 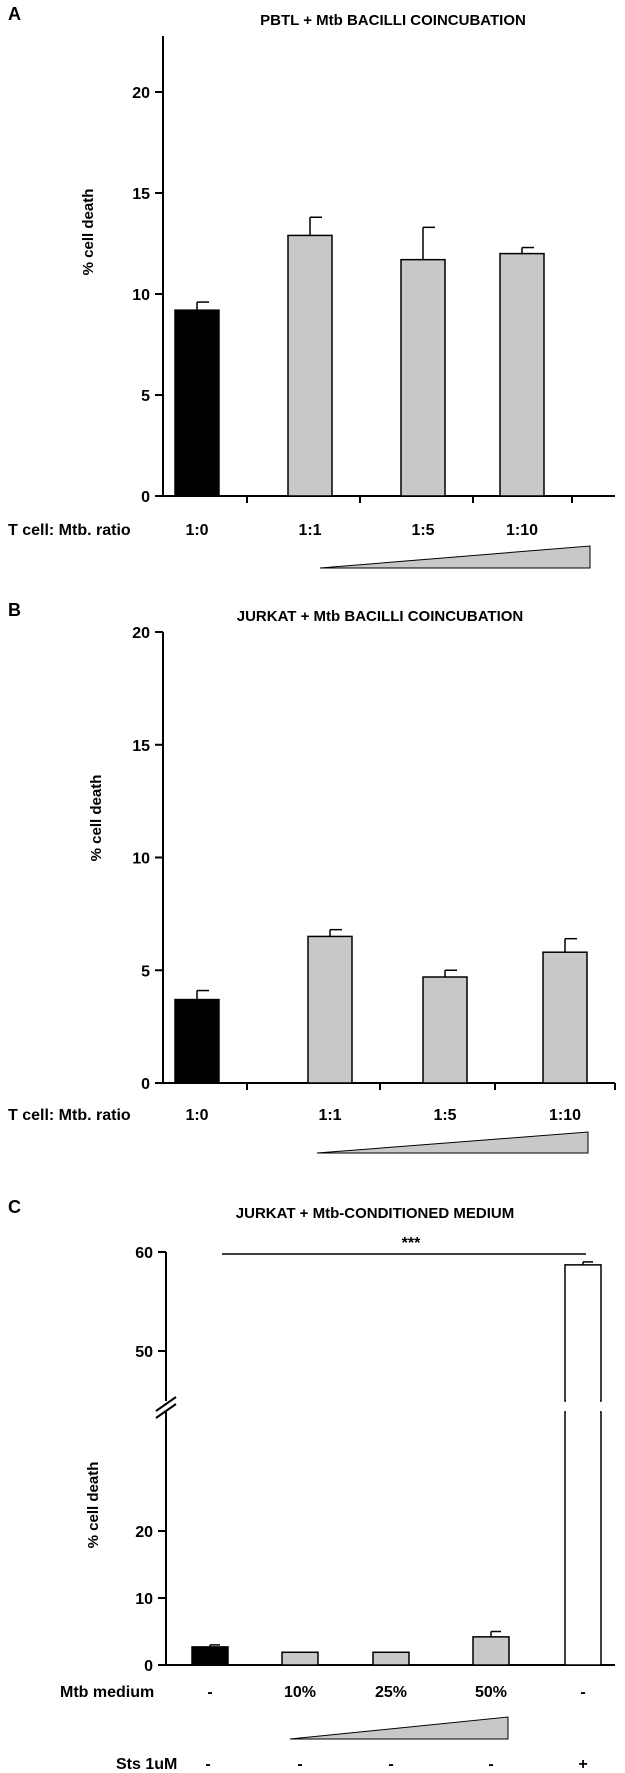 What do you see at coordinates (141, 633) in the screenshot?
I see `panel-b-y-tick-label: 20` at bounding box center [141, 633].